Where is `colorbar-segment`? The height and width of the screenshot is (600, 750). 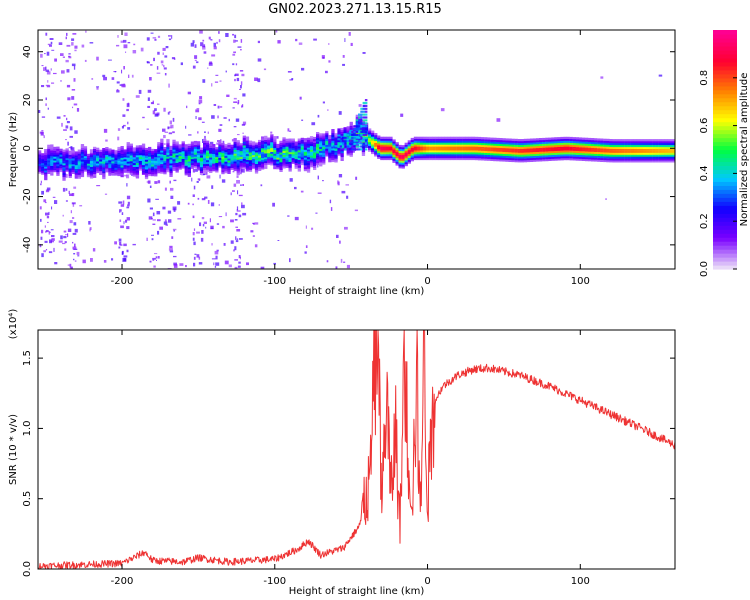
colorbar-segment is located at coordinates (725, 267).